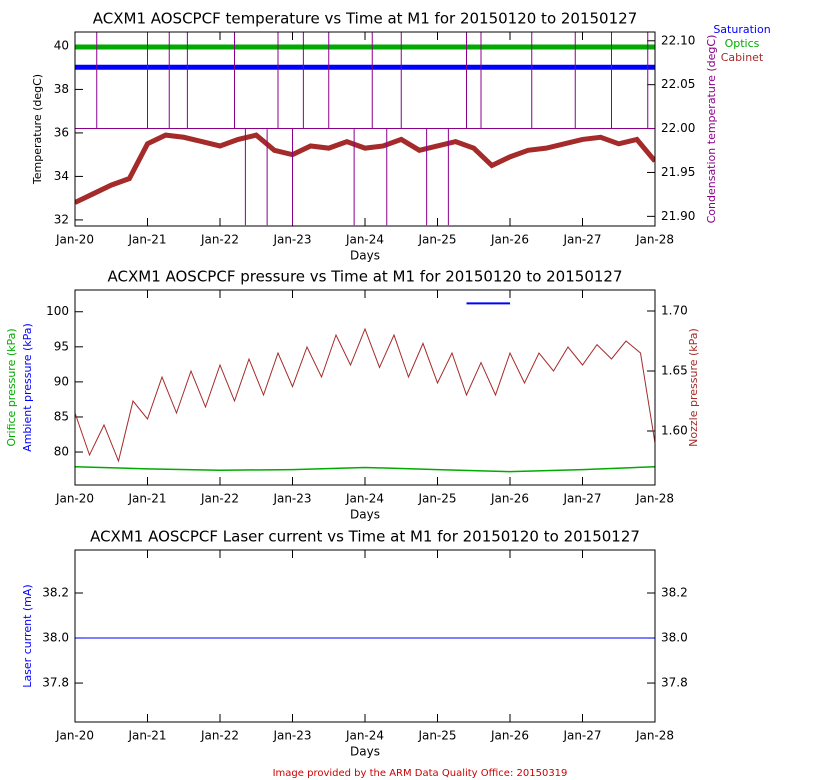 Image resolution: width=840 pixels, height=780 pixels. Describe the element at coordinates (61, 132) in the screenshot. I see `y-tick-label: 36` at that location.